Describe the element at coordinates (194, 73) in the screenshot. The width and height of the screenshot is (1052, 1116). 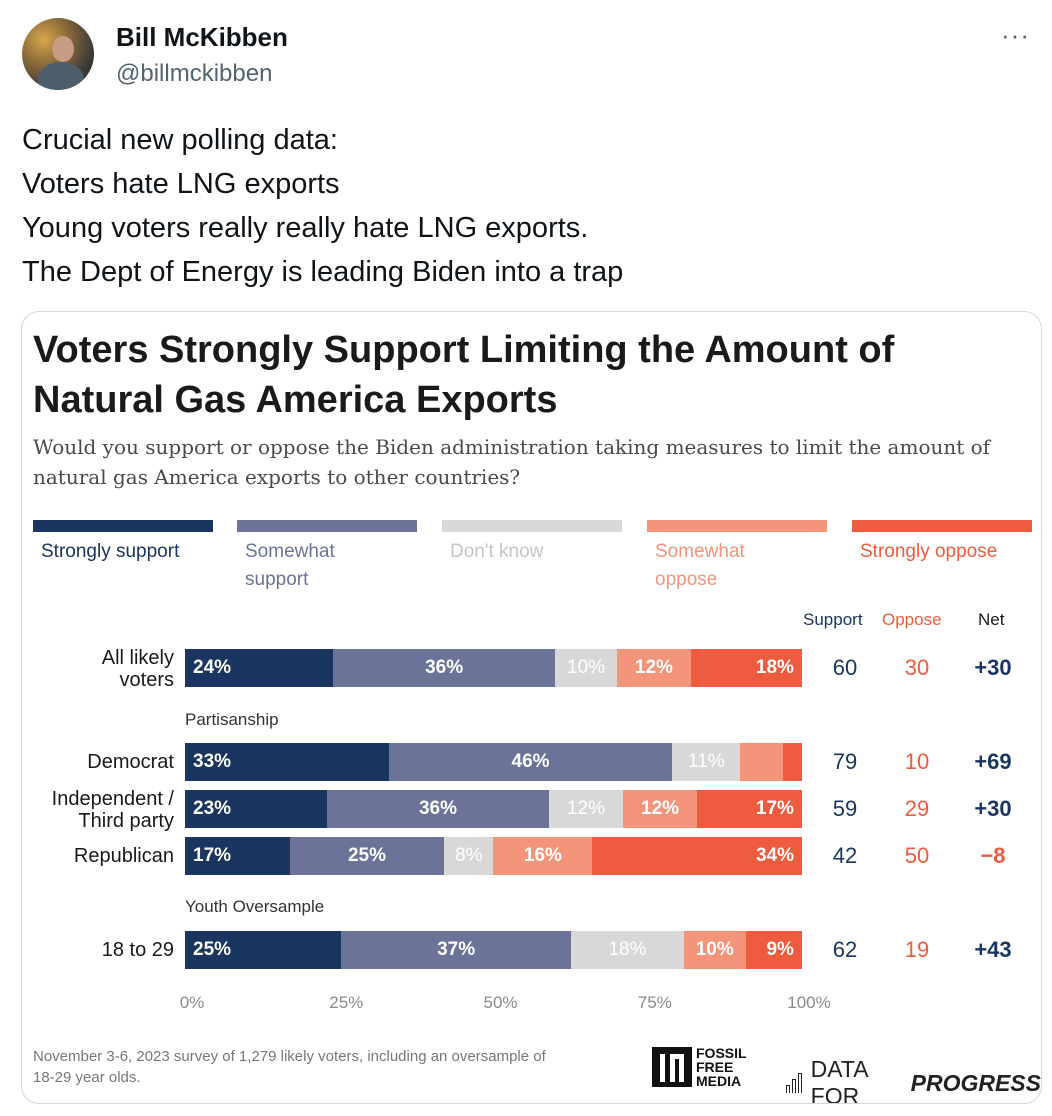
I see `author-handle: @billmckibben` at that location.